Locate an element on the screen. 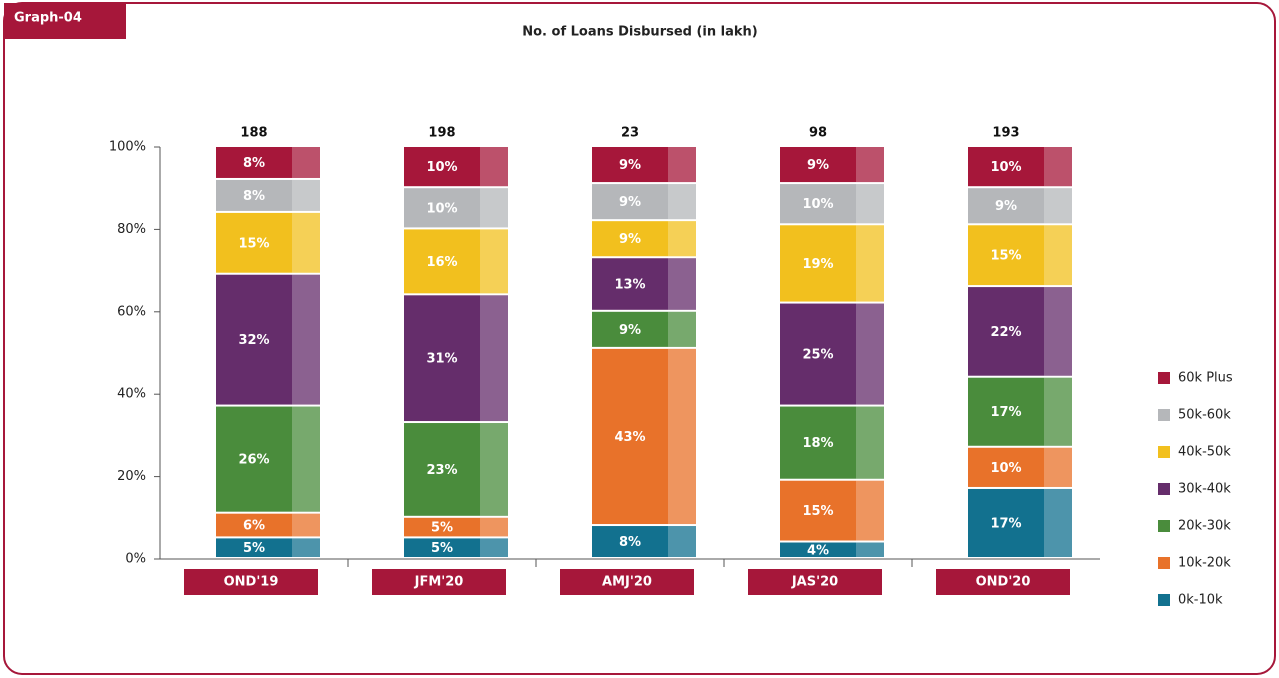  legend-label: 40k-50k is located at coordinates (1204, 452).